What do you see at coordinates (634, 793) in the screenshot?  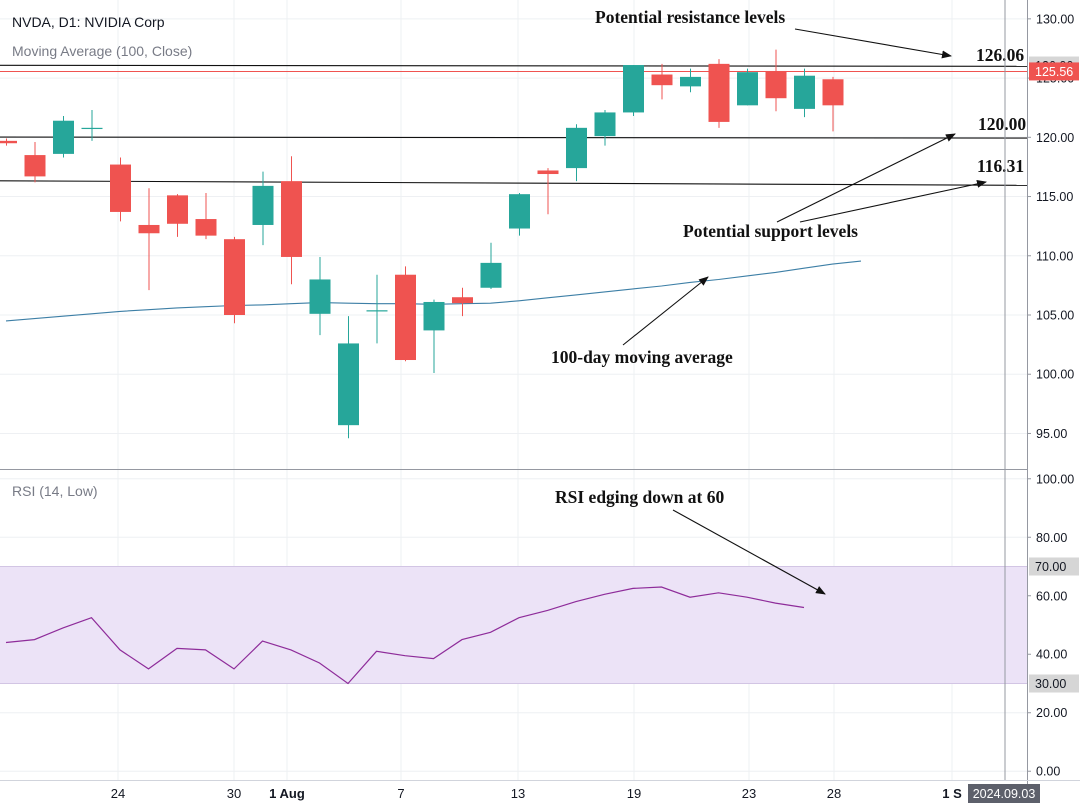 I see `time-tick-label: 19` at bounding box center [634, 793].